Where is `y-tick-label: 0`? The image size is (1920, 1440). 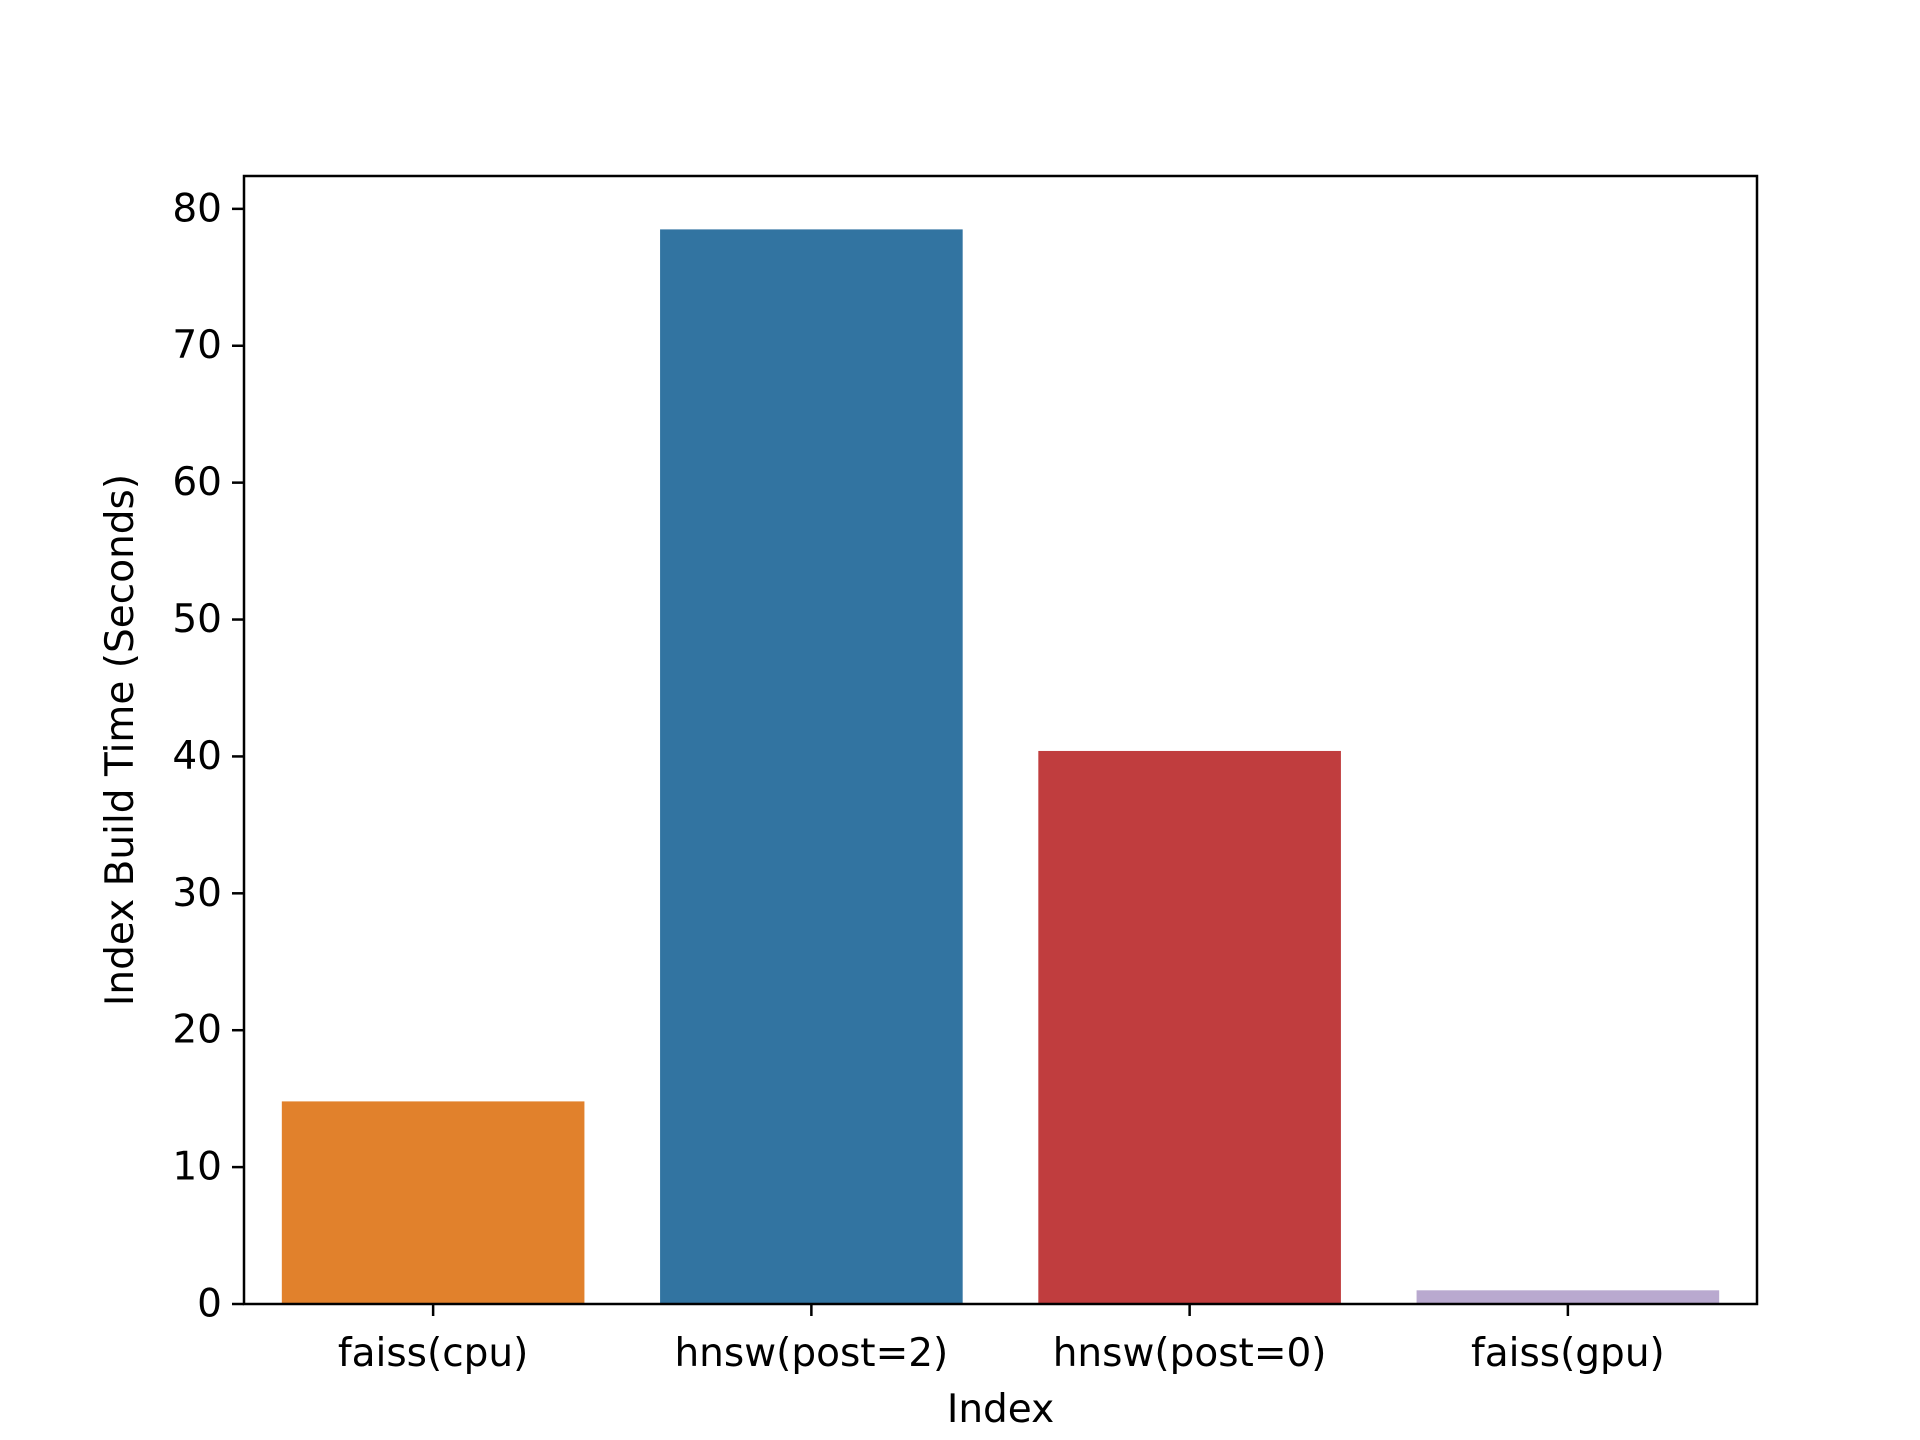
y-tick-label: 0 is located at coordinates (209, 1304).